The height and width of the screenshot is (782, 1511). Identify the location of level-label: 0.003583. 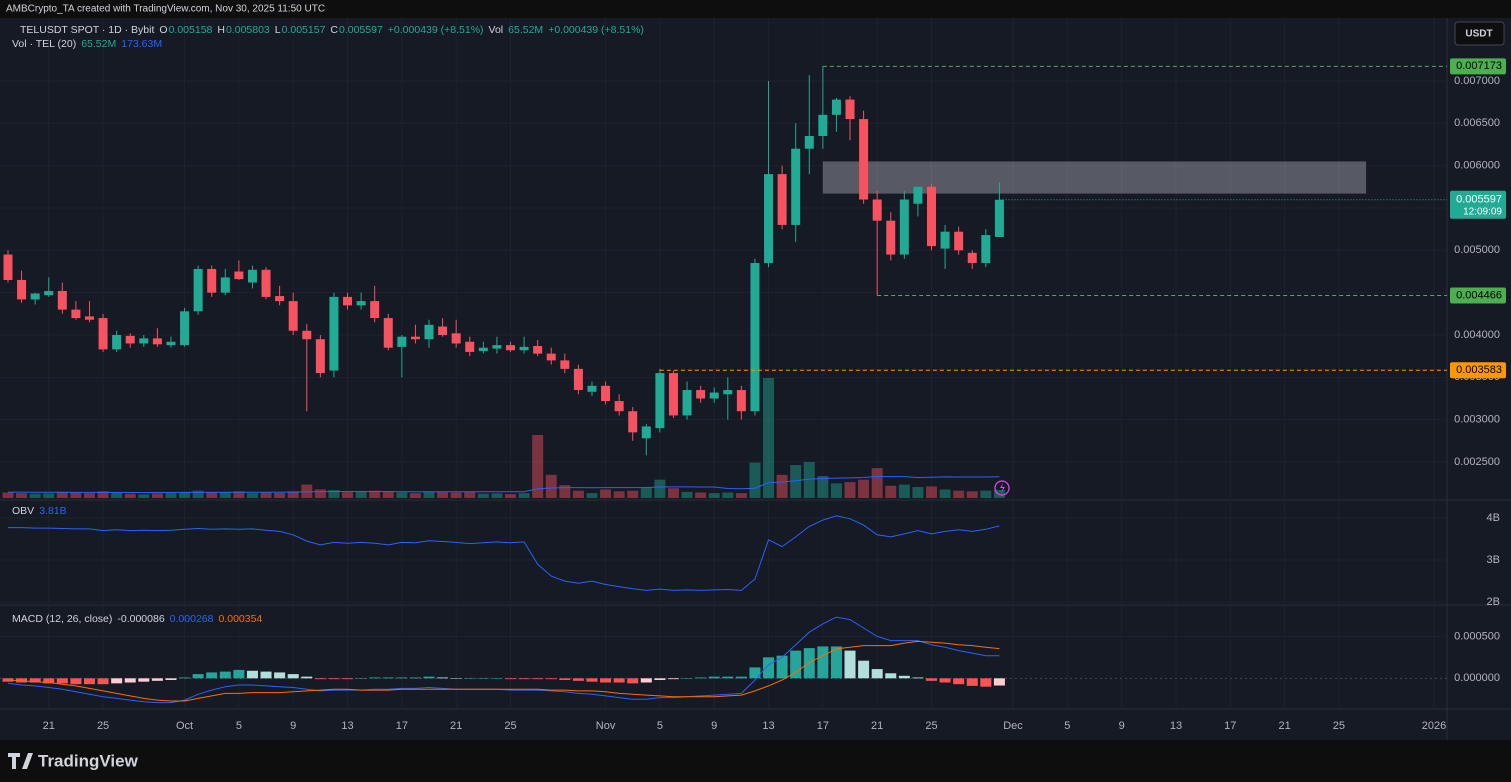
(1479, 370).